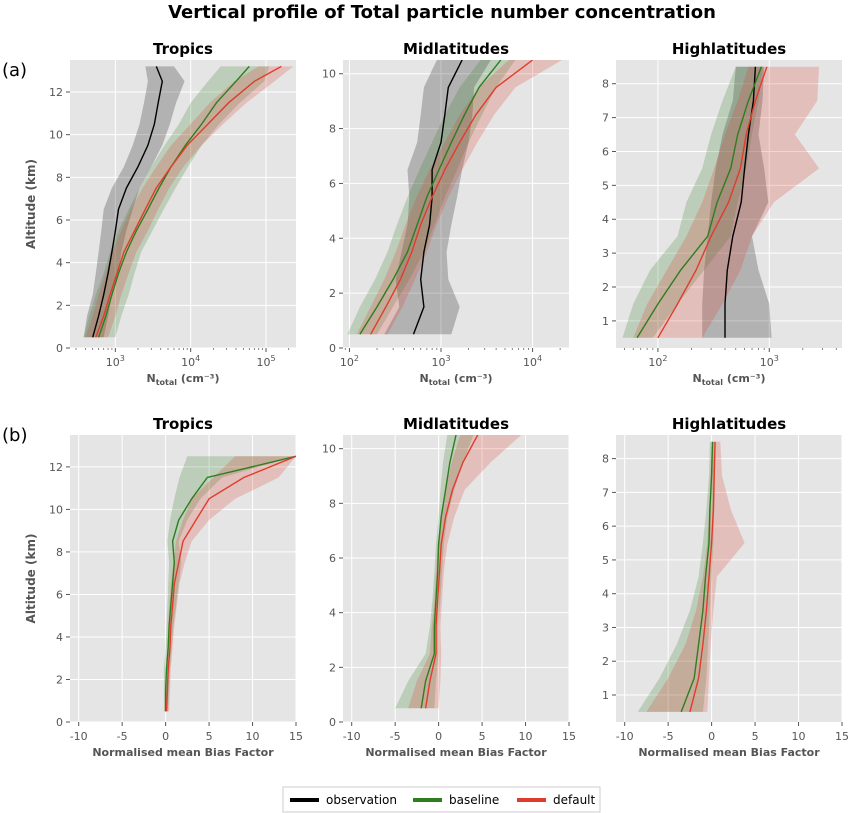 The image size is (850, 813). What do you see at coordinates (296, 736) in the screenshot?
I see `x-tick-label: 15` at bounding box center [296, 736].